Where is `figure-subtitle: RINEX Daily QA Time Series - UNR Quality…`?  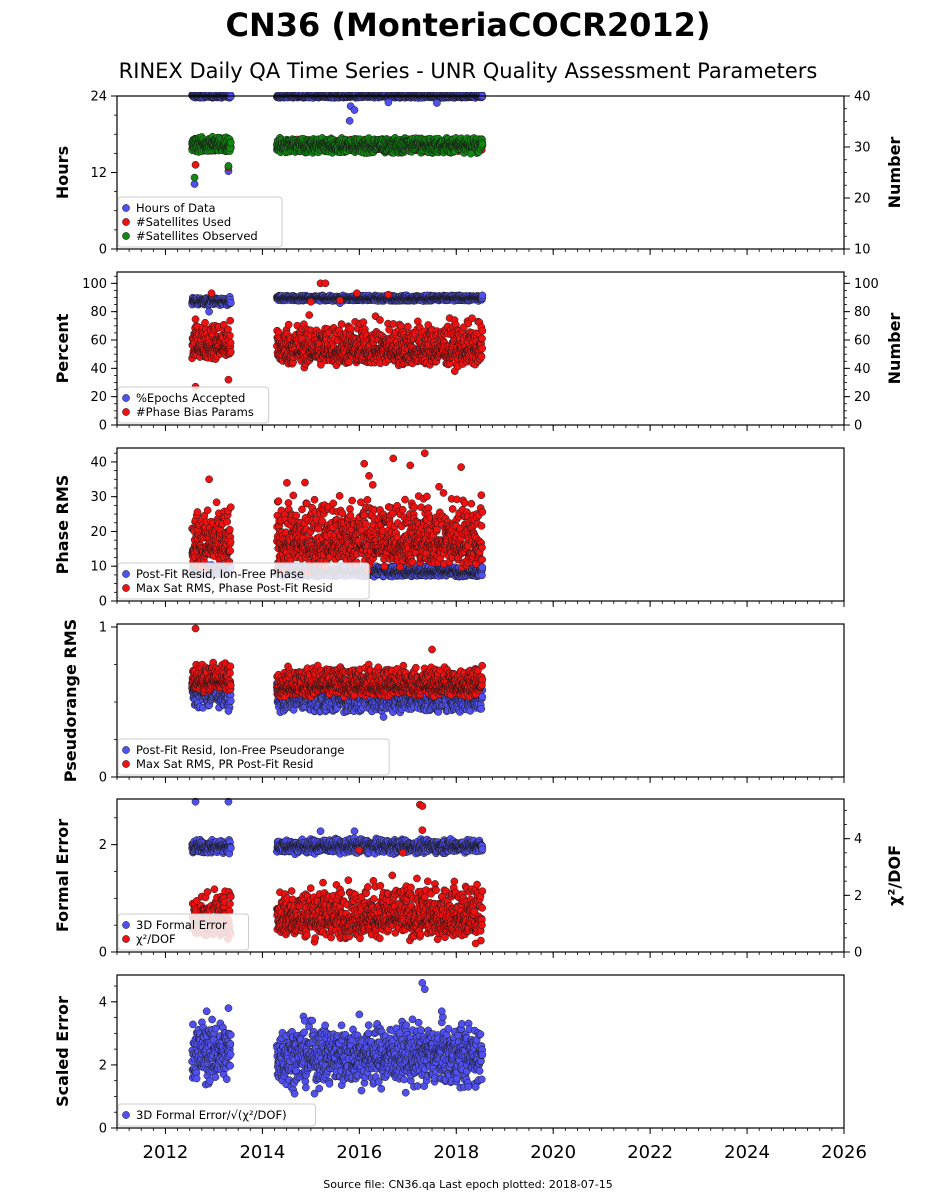
figure-subtitle: RINEX Daily QA Time Series - UNR Quality… is located at coordinates (468, 71).